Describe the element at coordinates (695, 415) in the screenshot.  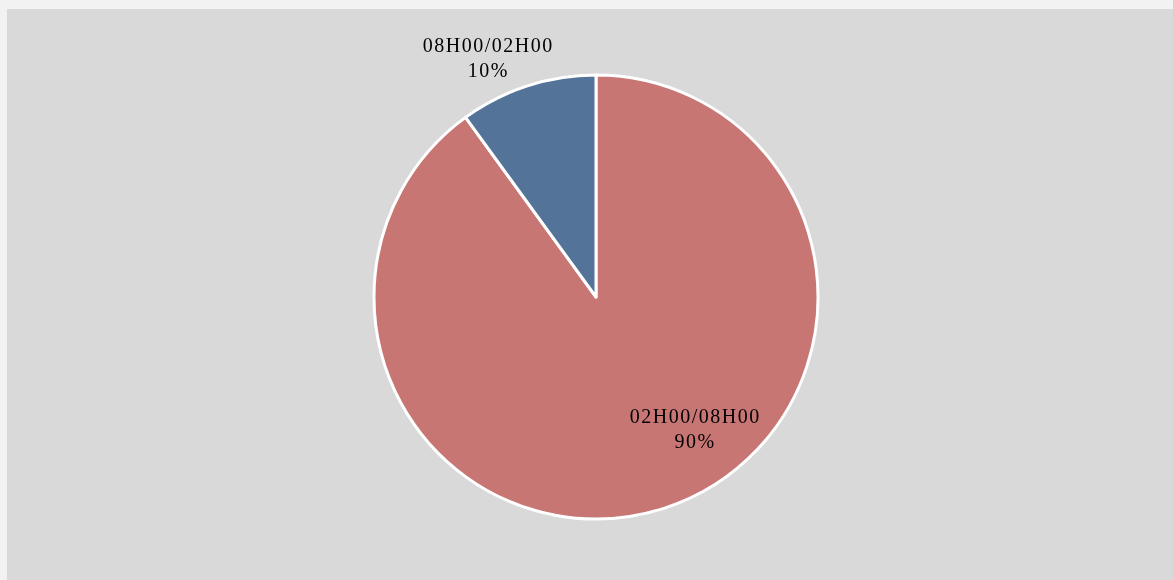
I see `slice-label: 02H00/08H00` at that location.